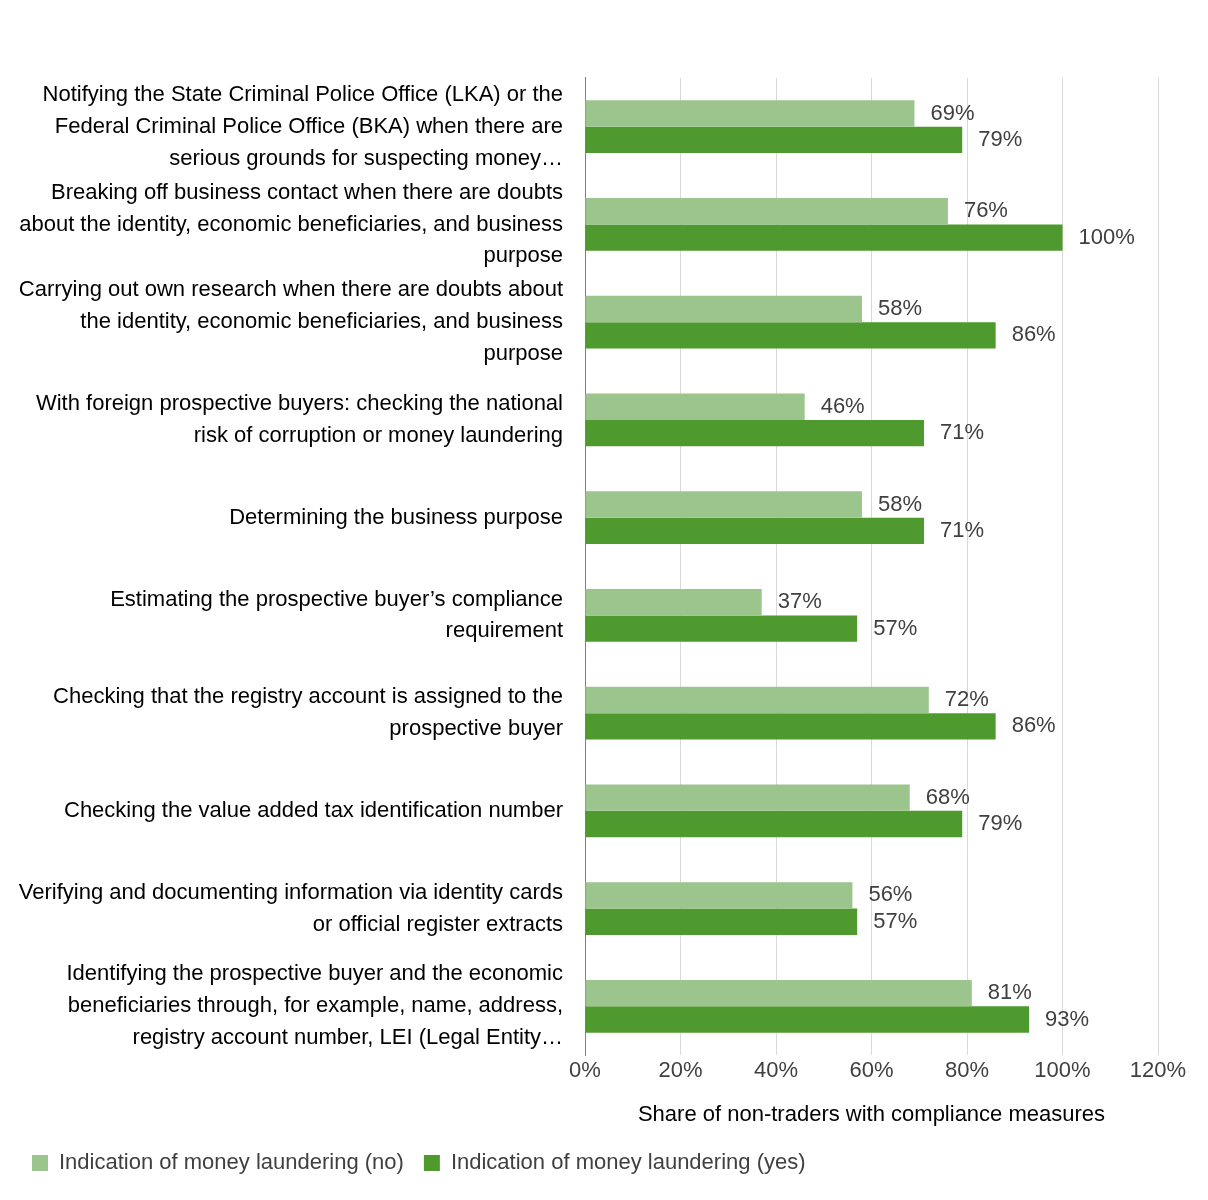 Image resolution: width=1208 pixels, height=1200 pixels. Describe the element at coordinates (585, 1070) in the screenshot. I see `x-tick-label: 0%` at that location.